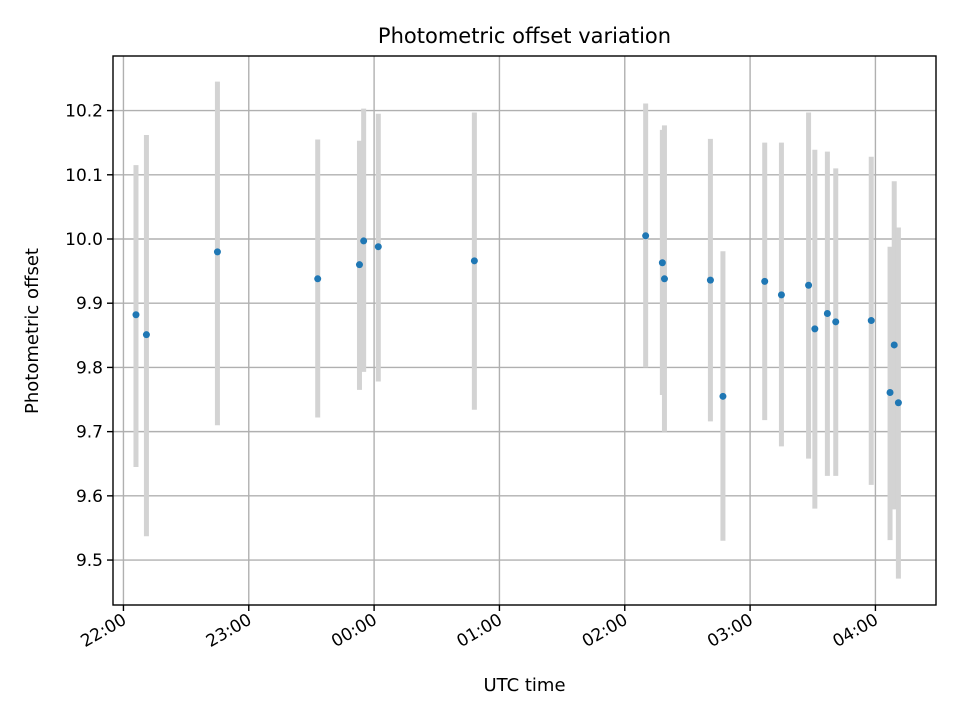  What do you see at coordinates (524, 685) in the screenshot?
I see `x-axis-label: UTC time` at bounding box center [524, 685].